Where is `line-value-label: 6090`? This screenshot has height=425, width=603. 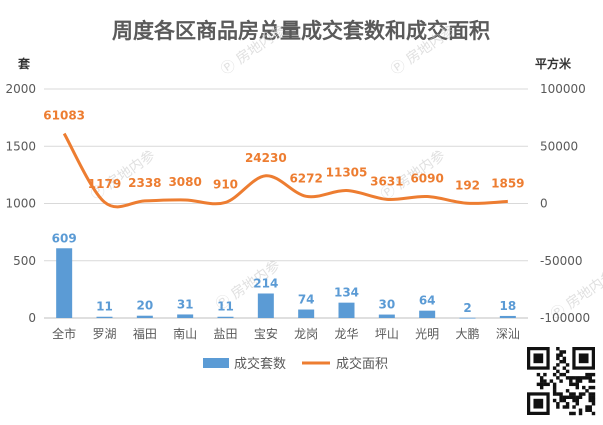
line-value-label: 6090 is located at coordinates (426, 179).